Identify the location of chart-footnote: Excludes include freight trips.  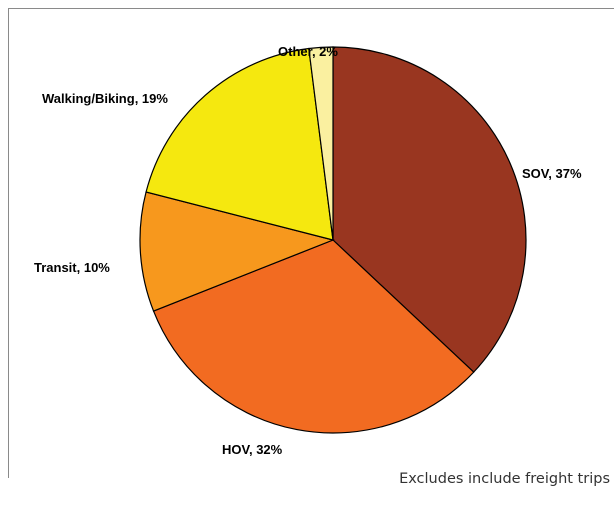
(504, 479).